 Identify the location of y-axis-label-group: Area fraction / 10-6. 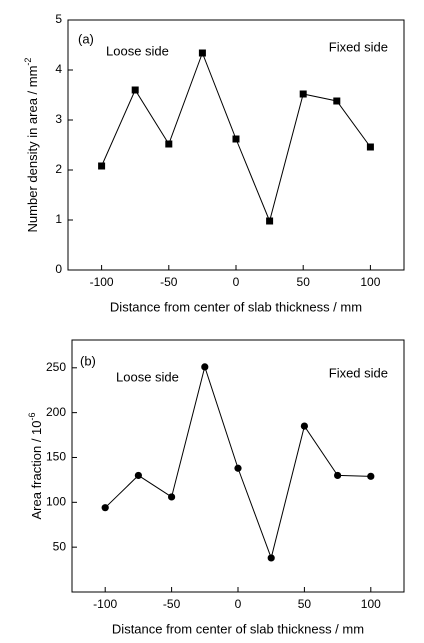
(35, 465).